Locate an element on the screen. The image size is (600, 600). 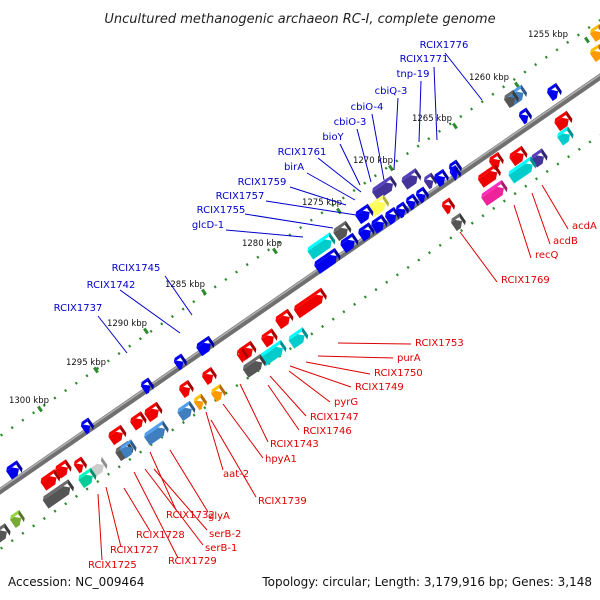
forward-gene-label: RCIX1755 is located at coordinates (221, 210).